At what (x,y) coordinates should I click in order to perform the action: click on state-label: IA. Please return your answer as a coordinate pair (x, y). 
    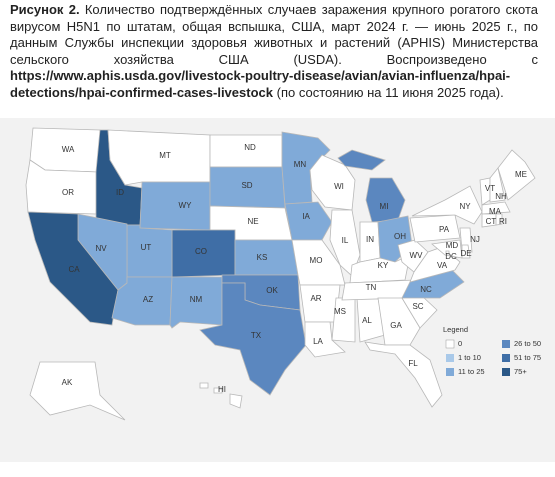
    Looking at the image, I should click on (306, 216).